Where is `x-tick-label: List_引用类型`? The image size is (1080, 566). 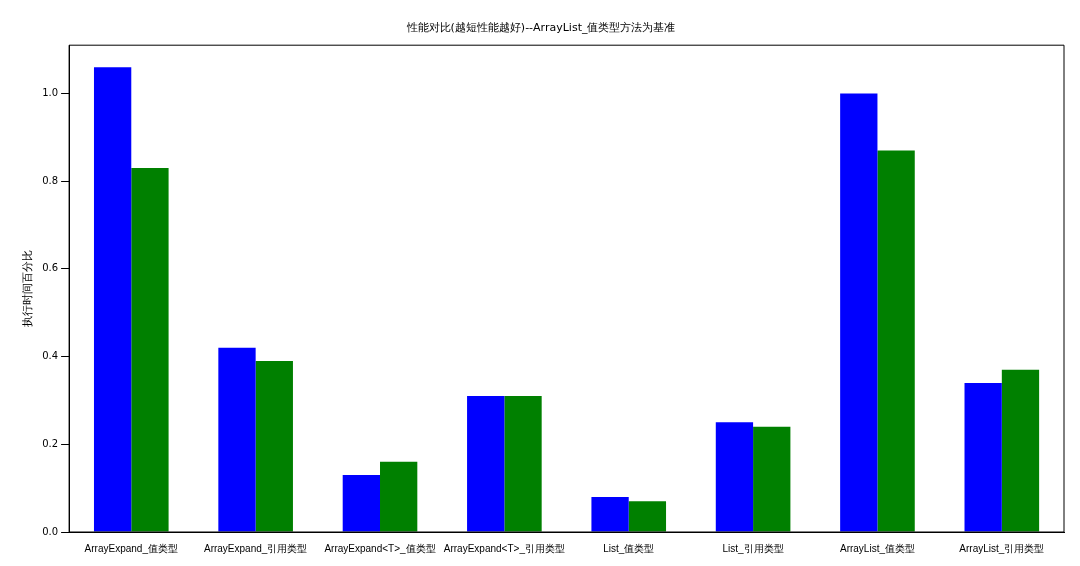 x-tick-label: List_引用类型 is located at coordinates (753, 548).